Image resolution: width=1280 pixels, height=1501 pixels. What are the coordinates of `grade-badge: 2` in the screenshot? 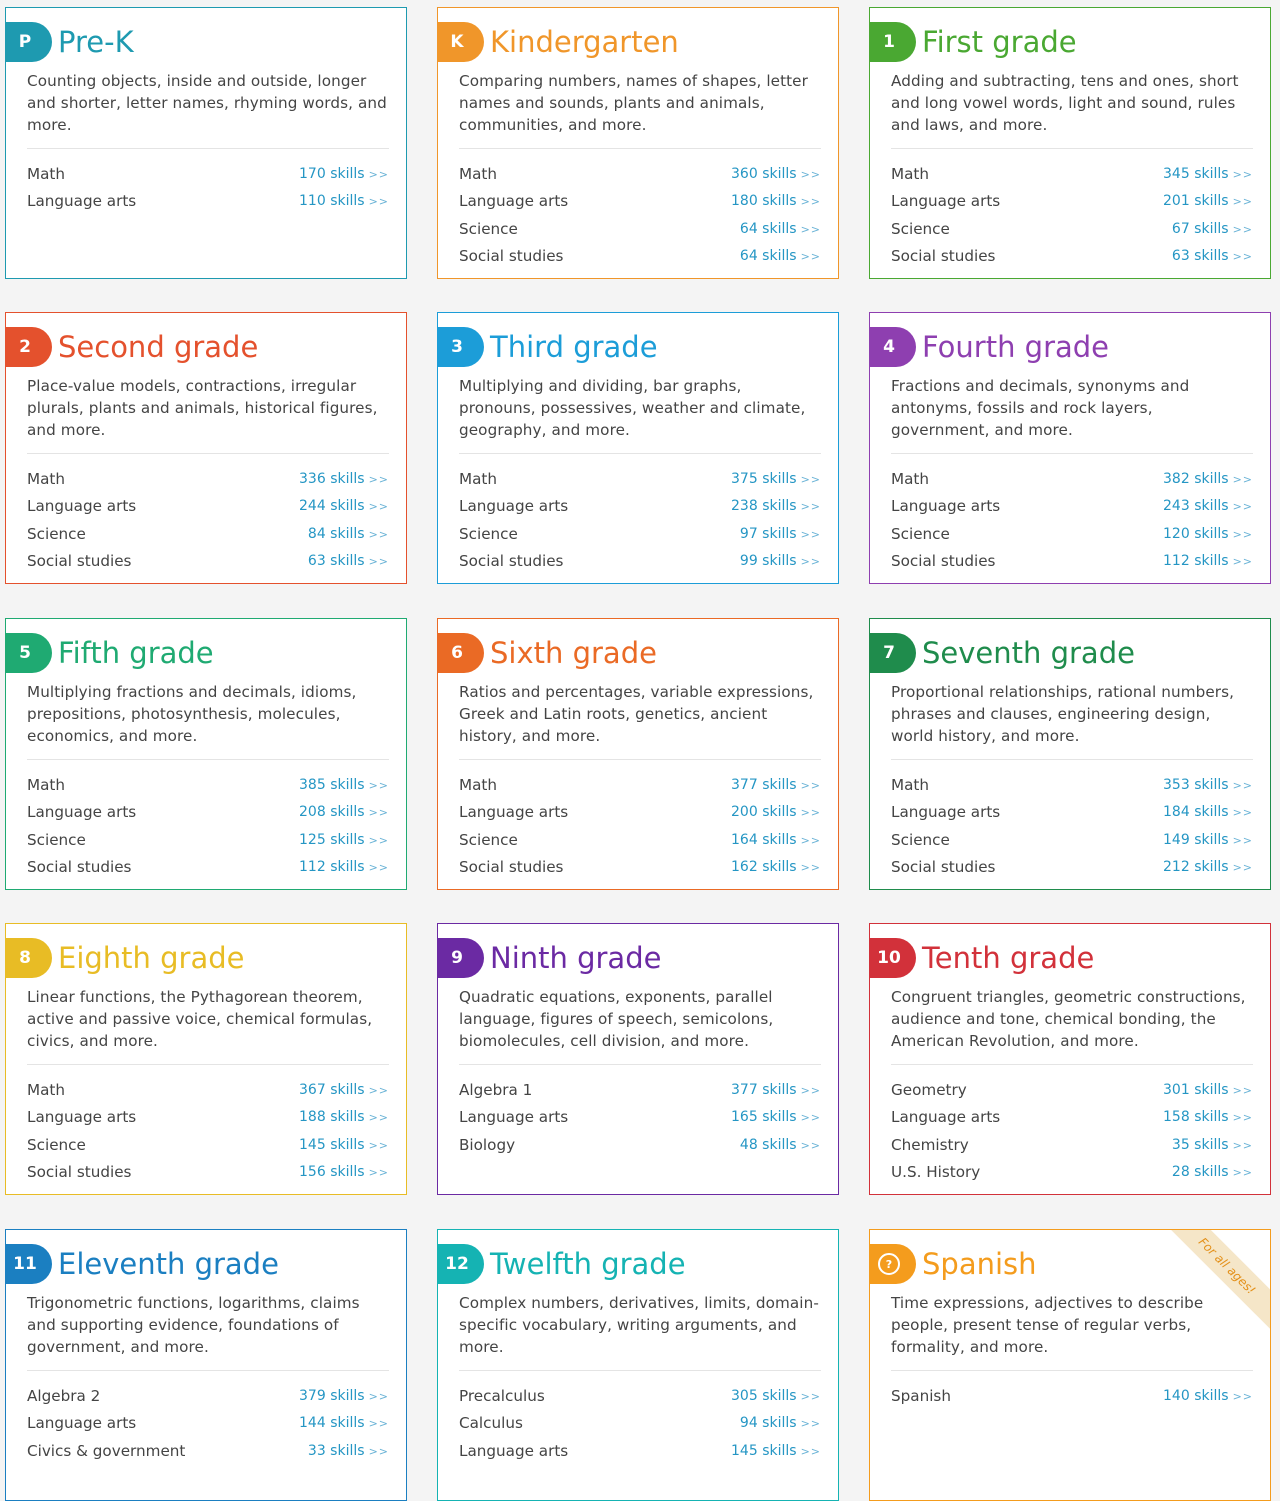 It's located at (29, 347).